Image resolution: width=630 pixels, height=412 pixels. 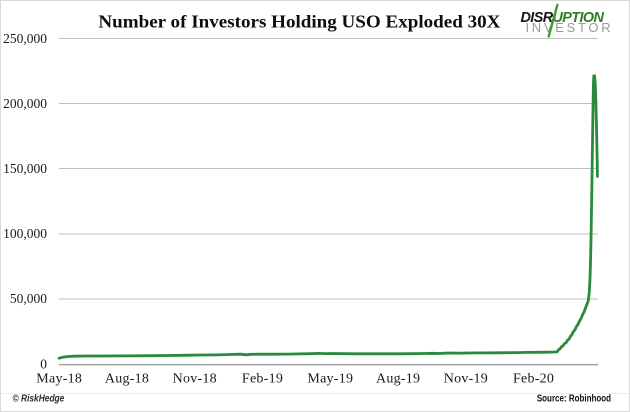 I want to click on svg-text: INVESTOR, so click(x=570, y=27).